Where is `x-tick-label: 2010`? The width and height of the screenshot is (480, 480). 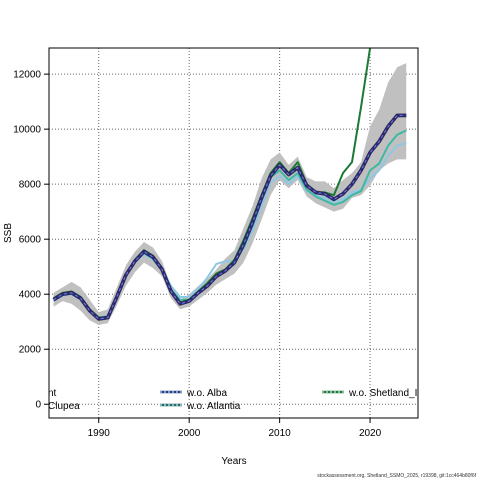
x-tick-label: 2010 is located at coordinates (280, 433).